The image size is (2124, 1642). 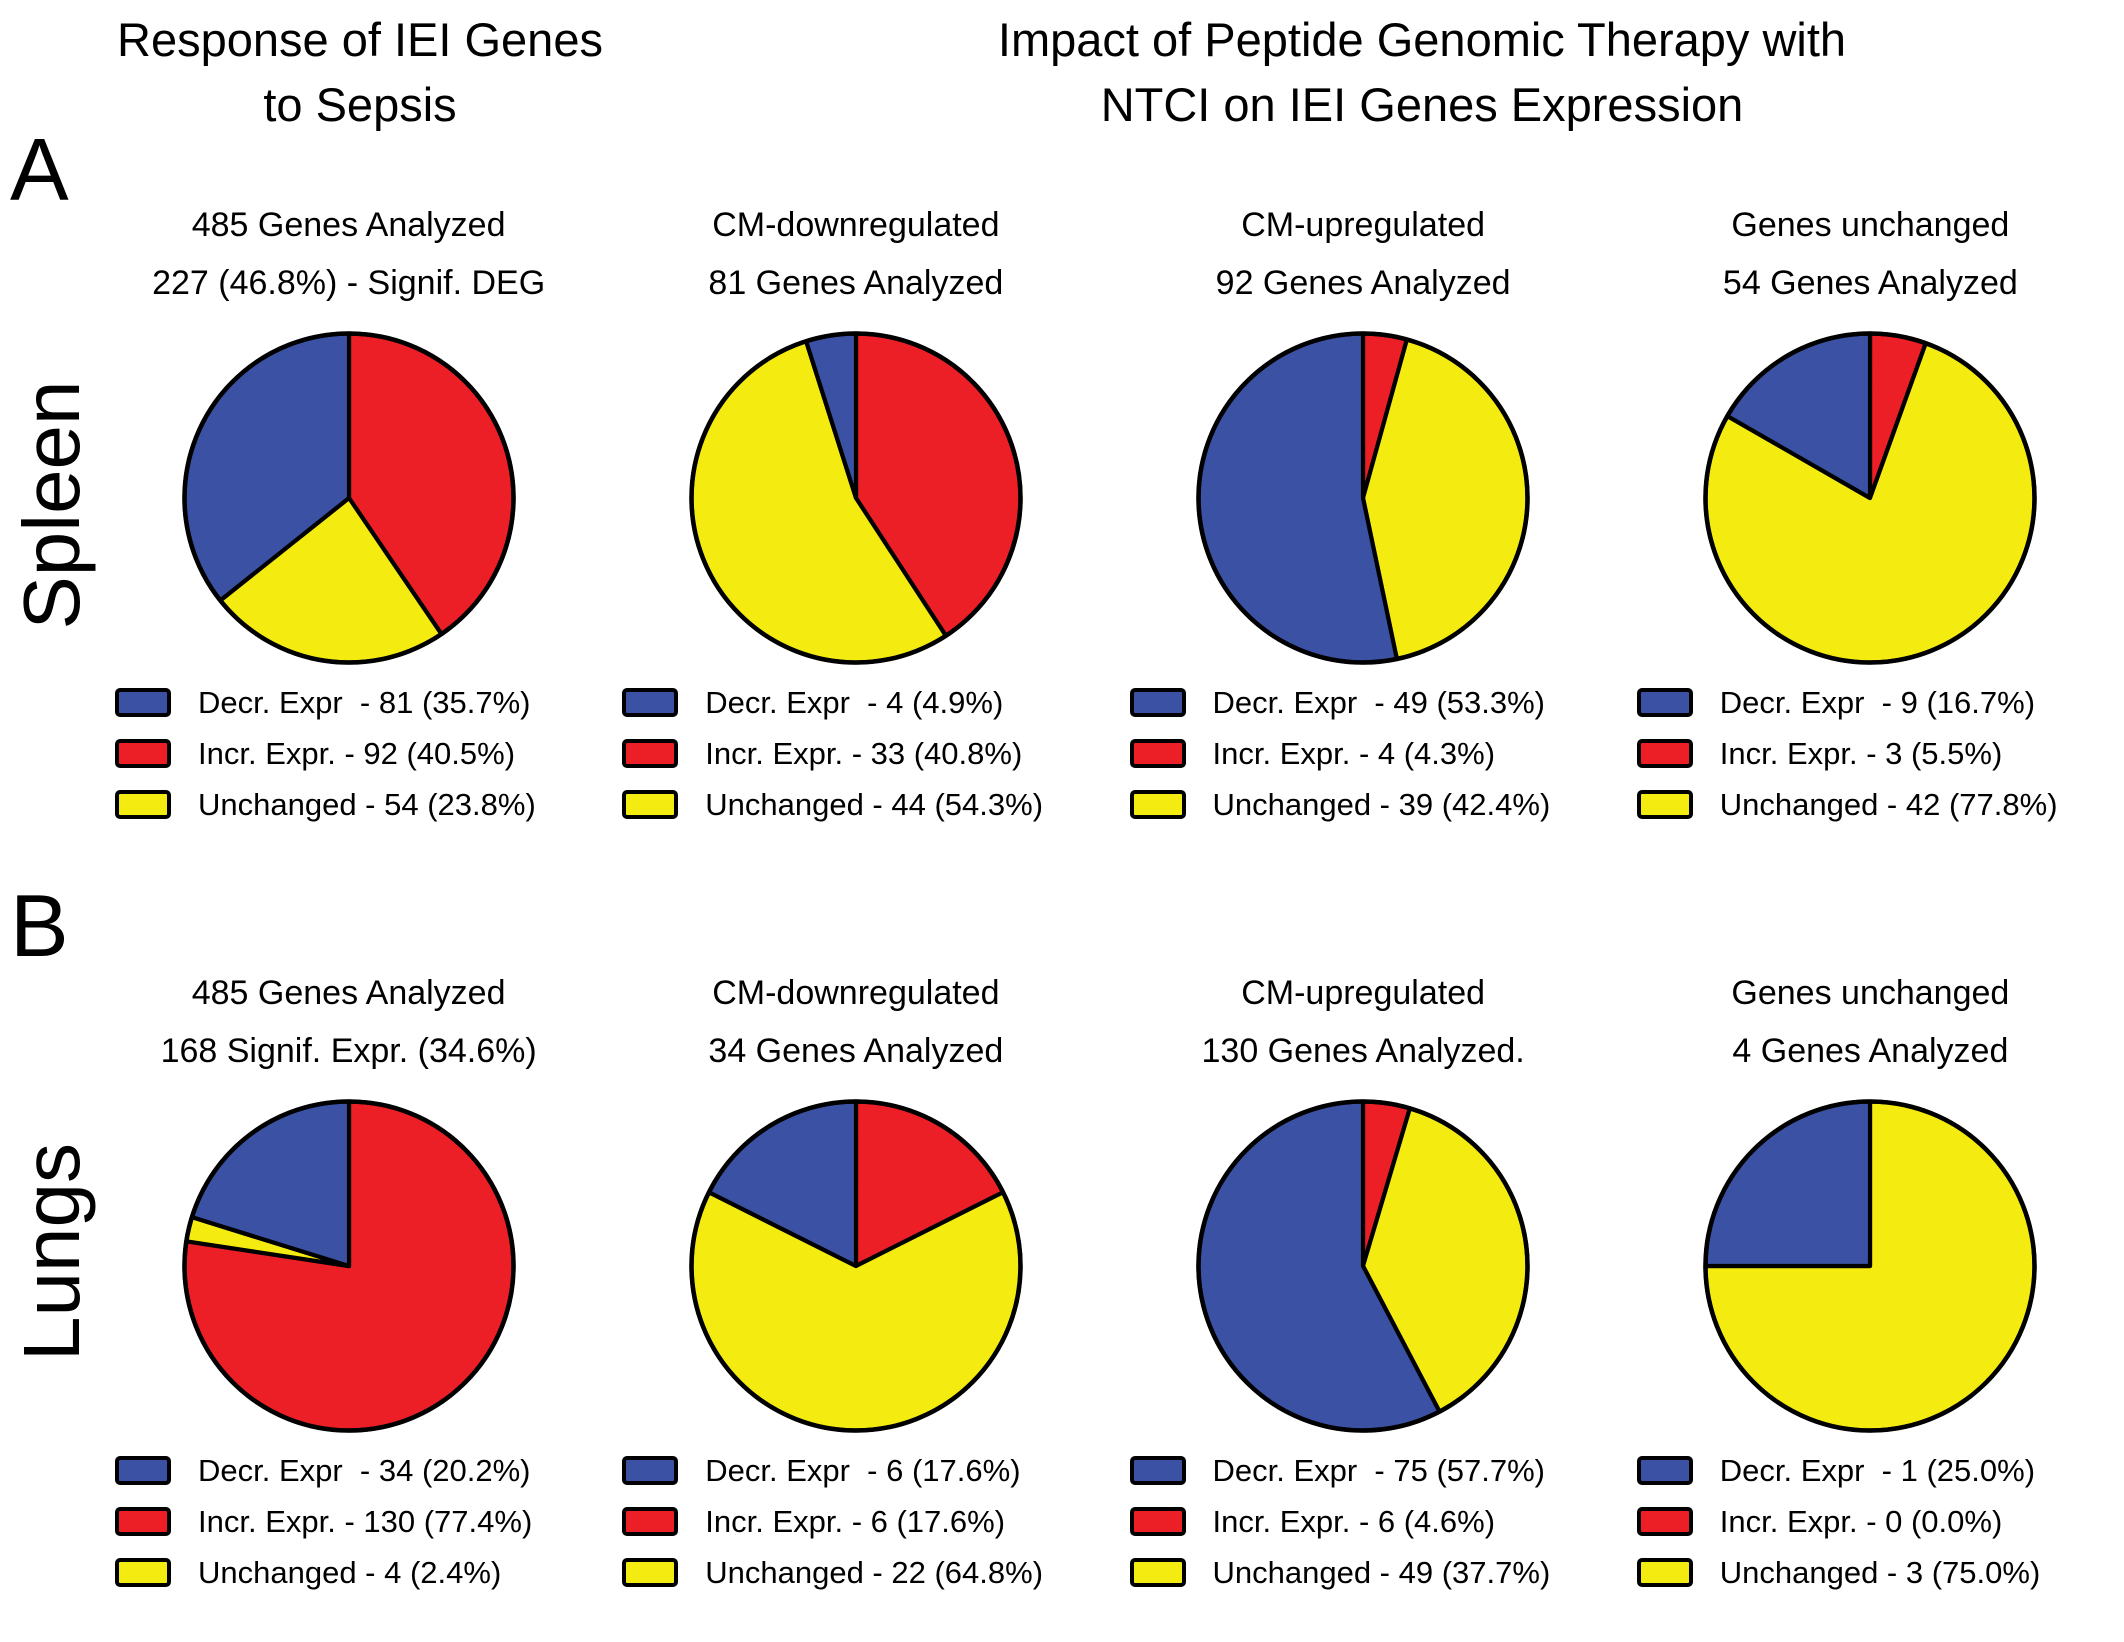 What do you see at coordinates (348, 993) in the screenshot?
I see `chart-title: 485 Genes Analyzed` at bounding box center [348, 993].